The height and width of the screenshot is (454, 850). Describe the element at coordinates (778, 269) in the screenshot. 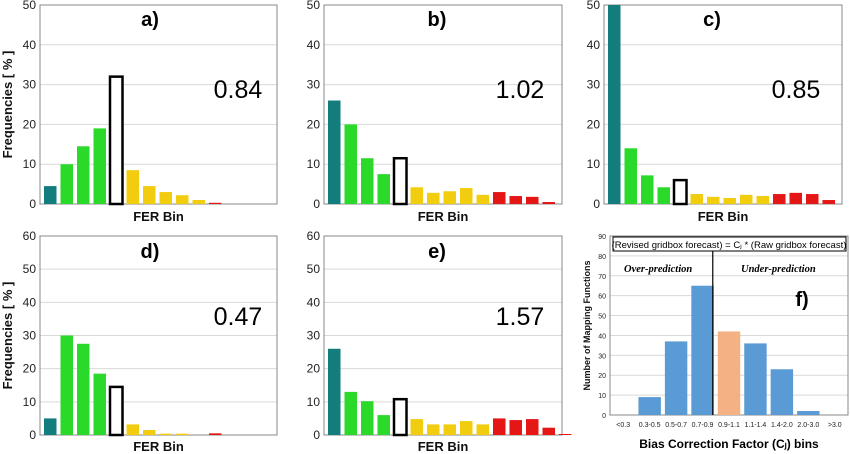

I see `under-prediction-label: Under-prediction` at that location.